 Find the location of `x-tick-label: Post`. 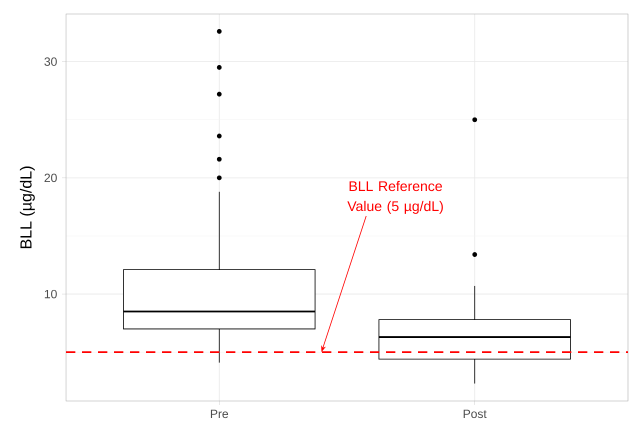

x-tick-label: Post is located at coordinates (475, 414).